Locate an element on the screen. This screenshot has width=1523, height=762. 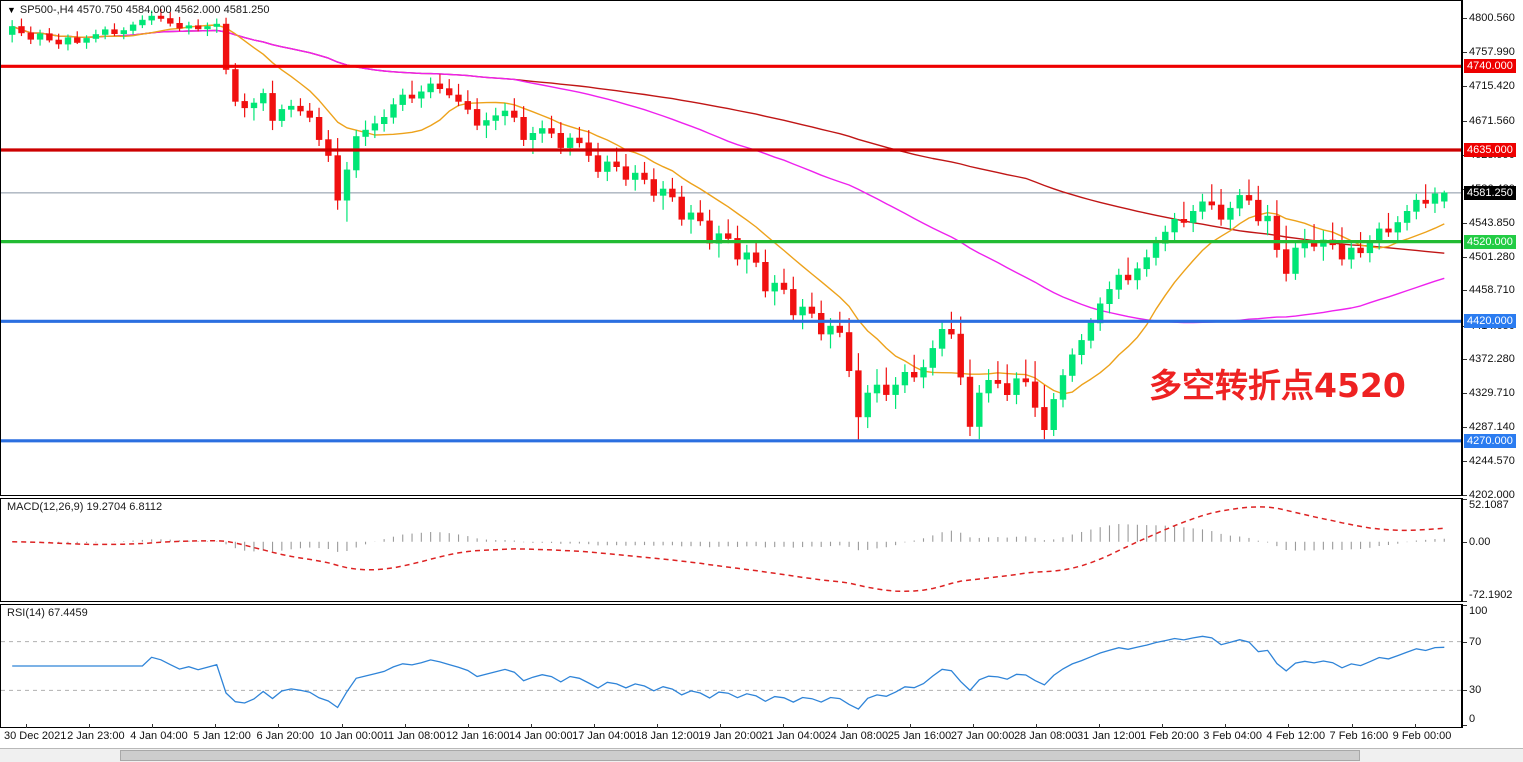
time-tick-label: 19 Jan 20:00 is located at coordinates (730, 736).